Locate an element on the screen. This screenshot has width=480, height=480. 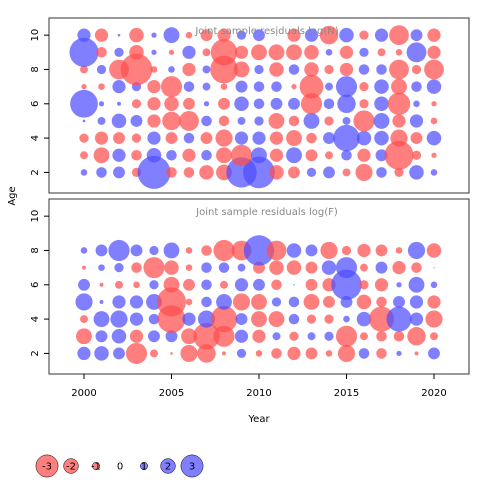
legend-label: 3 is located at coordinates (192, 467).